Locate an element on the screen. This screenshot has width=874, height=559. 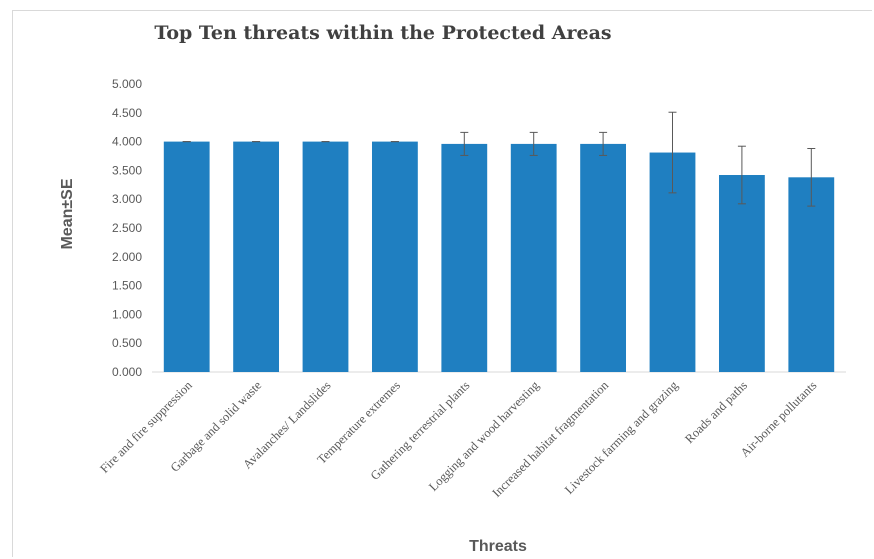
y-tick-label: 4.500 is located at coordinates (127, 113).